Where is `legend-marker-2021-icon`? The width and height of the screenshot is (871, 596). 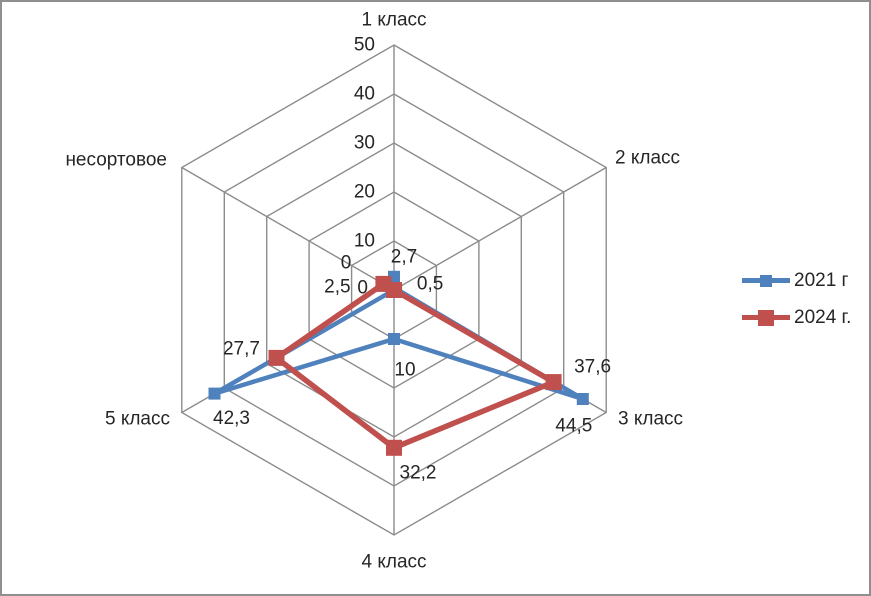
legend-marker-2021-icon is located at coordinates (766, 281).